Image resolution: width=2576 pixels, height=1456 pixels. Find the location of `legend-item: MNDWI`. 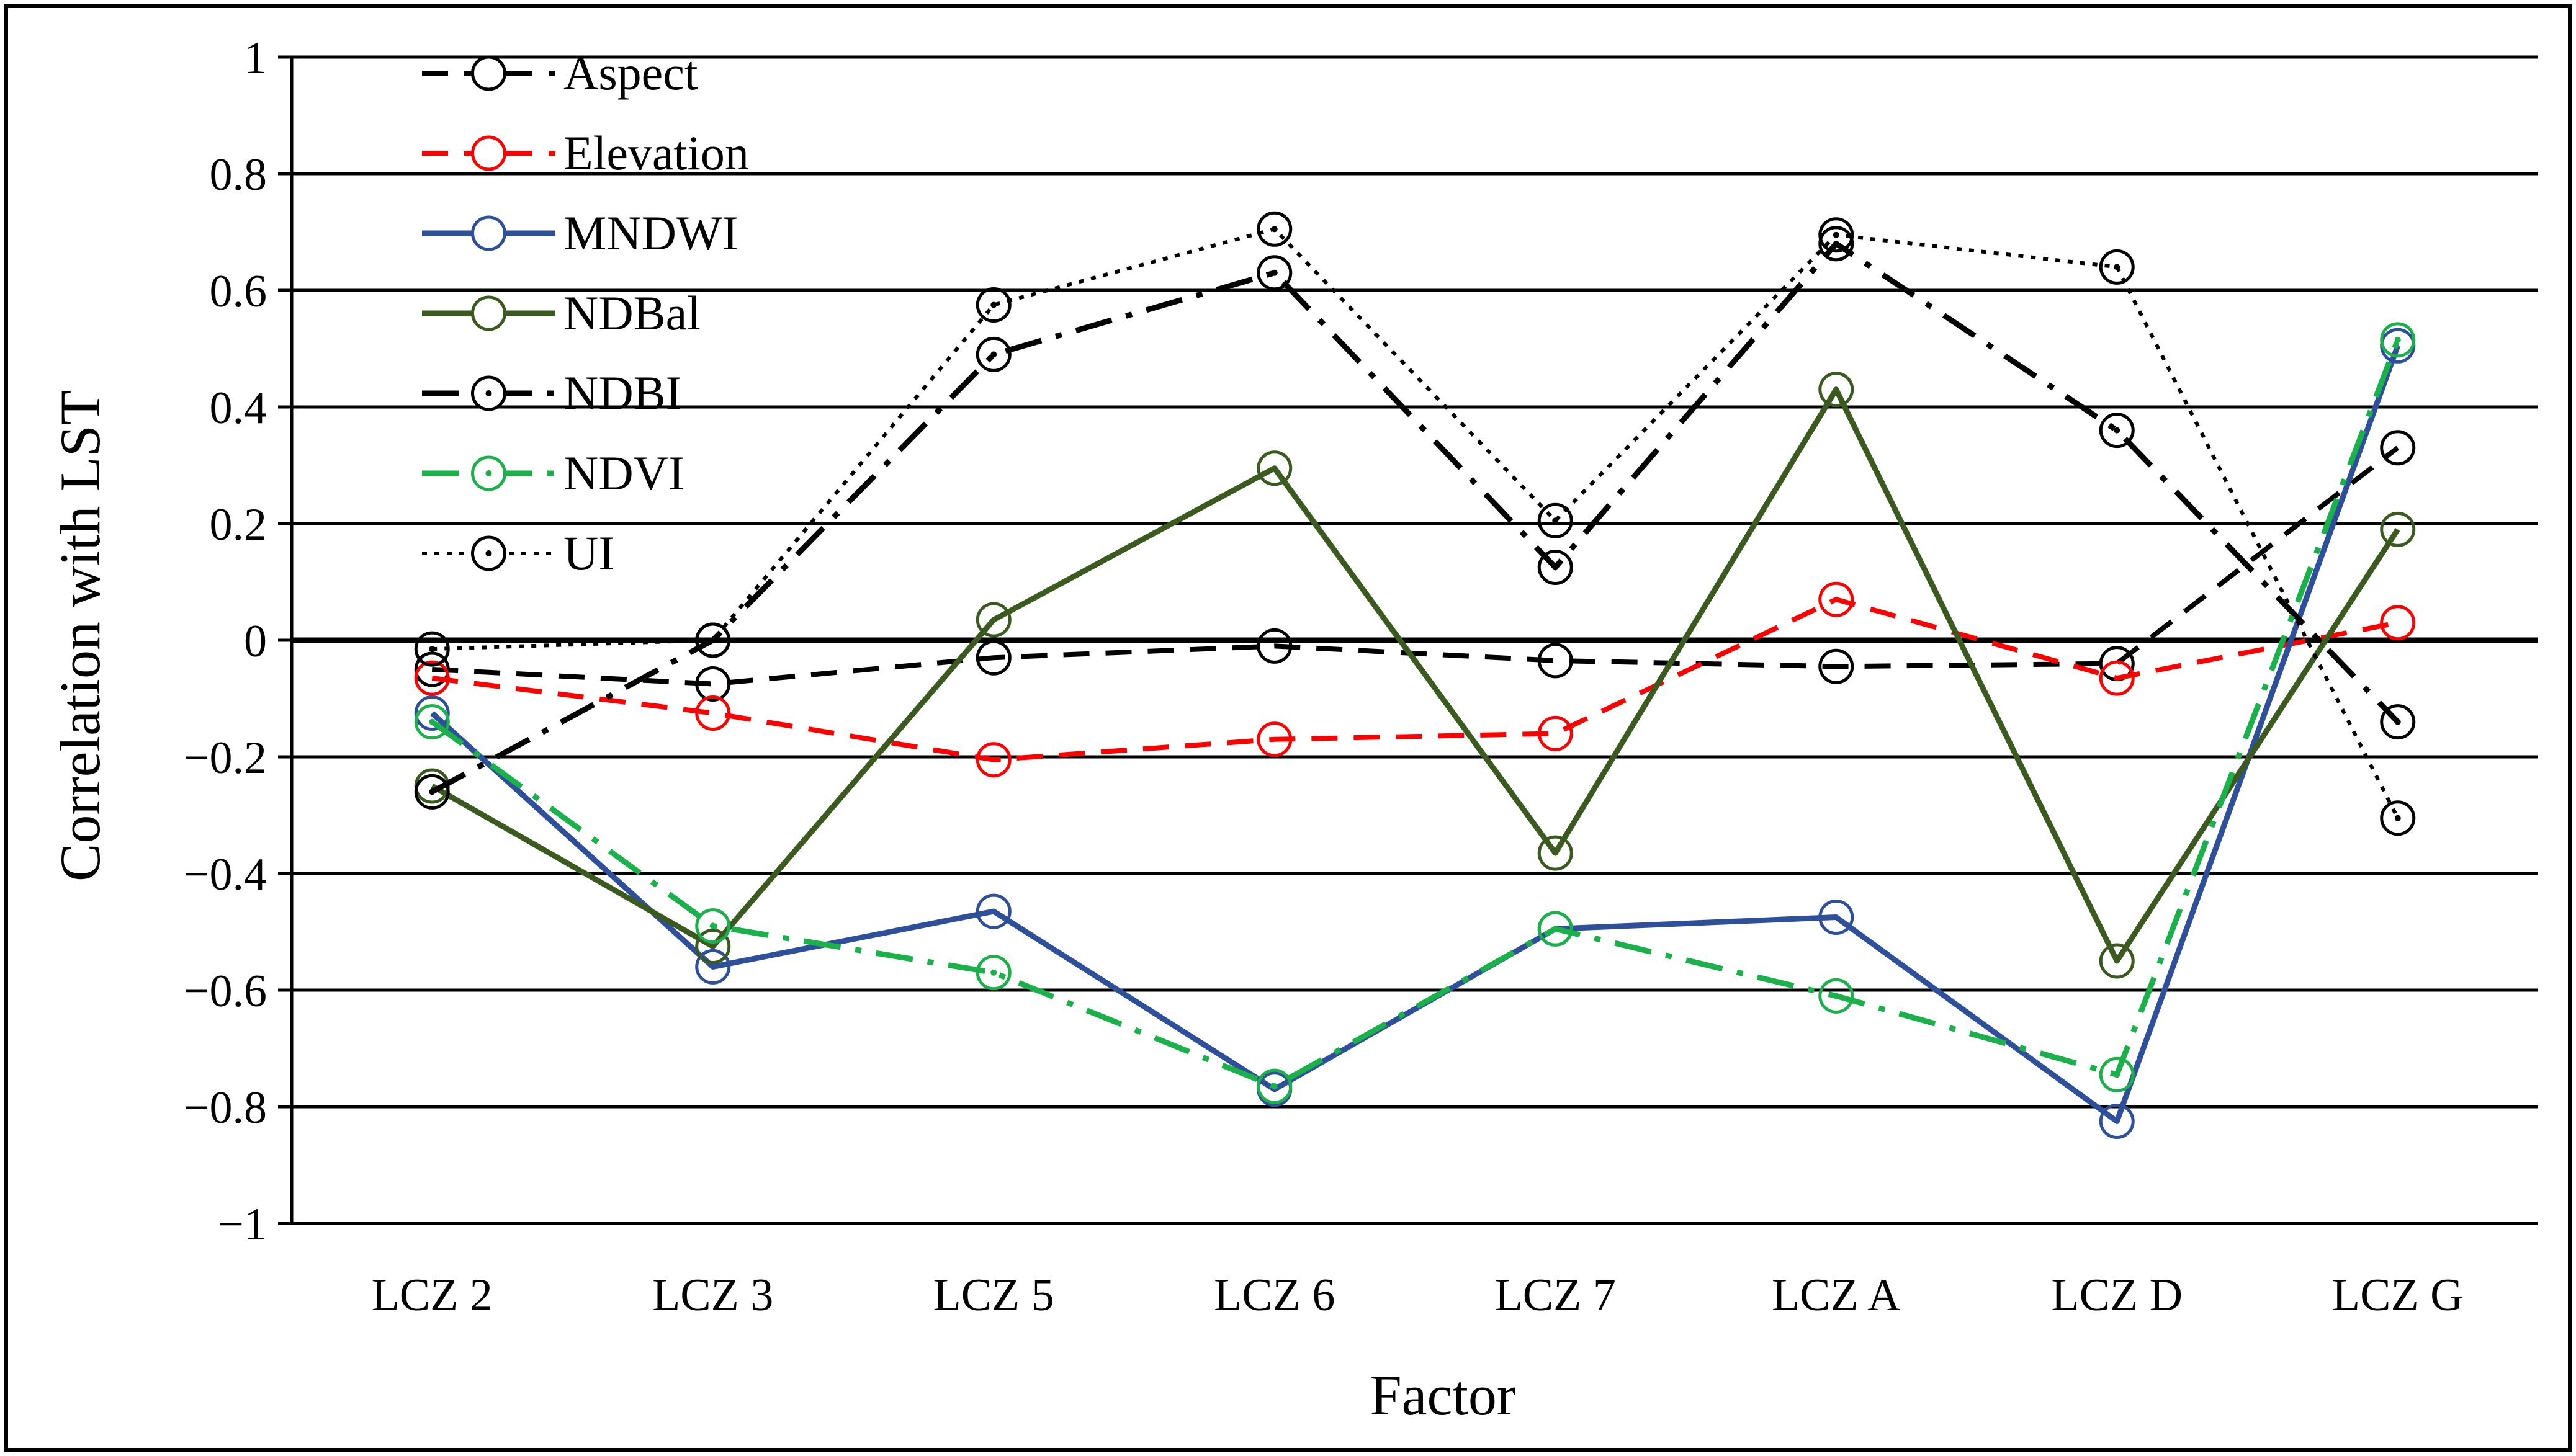

legend-item: MNDWI is located at coordinates (580, 233).